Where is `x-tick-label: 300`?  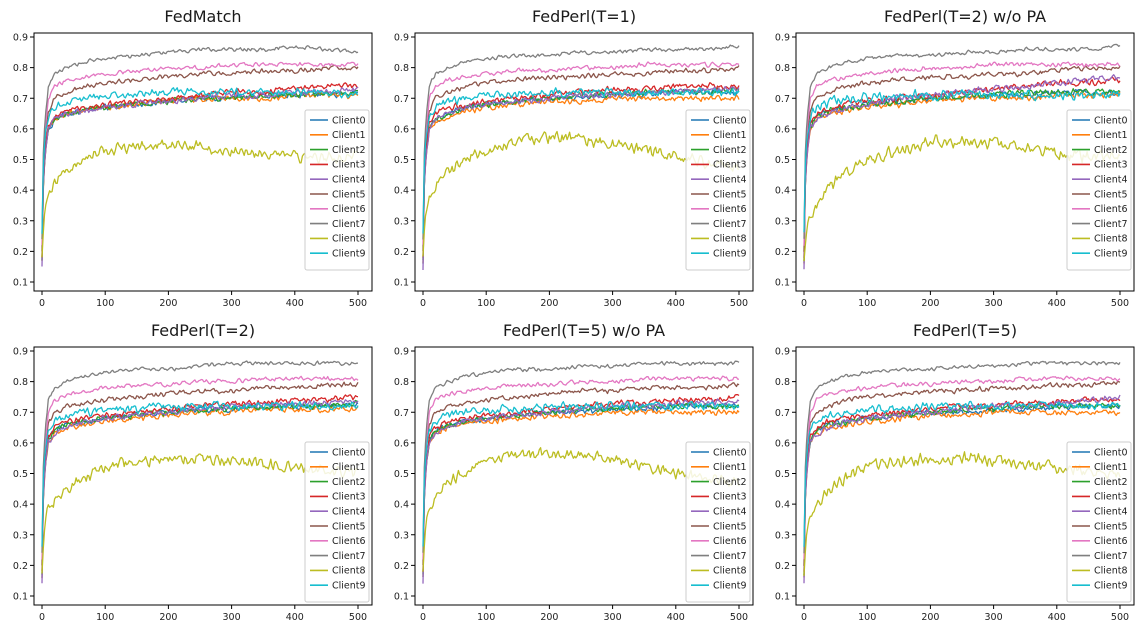 x-tick-label: 300 is located at coordinates (232, 303).